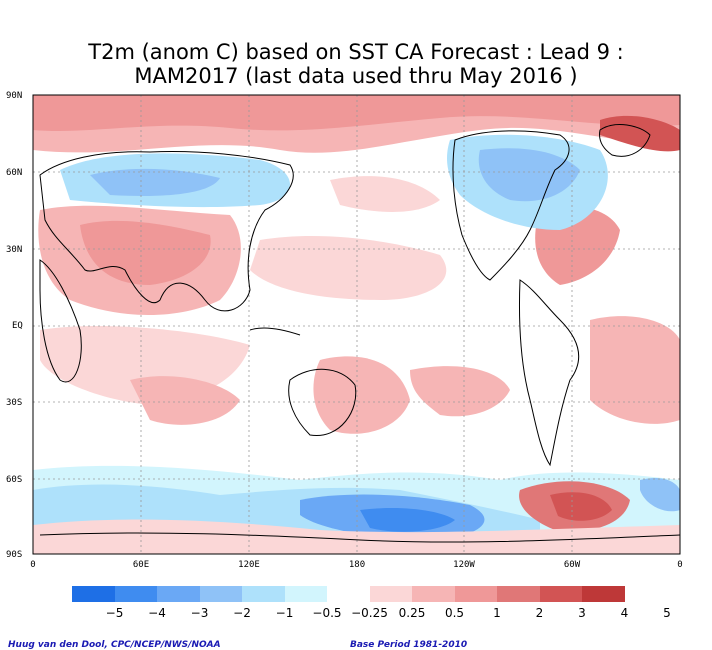 The image size is (712, 650). I want to click on lat-label-30n: 30N, so click(14, 250).